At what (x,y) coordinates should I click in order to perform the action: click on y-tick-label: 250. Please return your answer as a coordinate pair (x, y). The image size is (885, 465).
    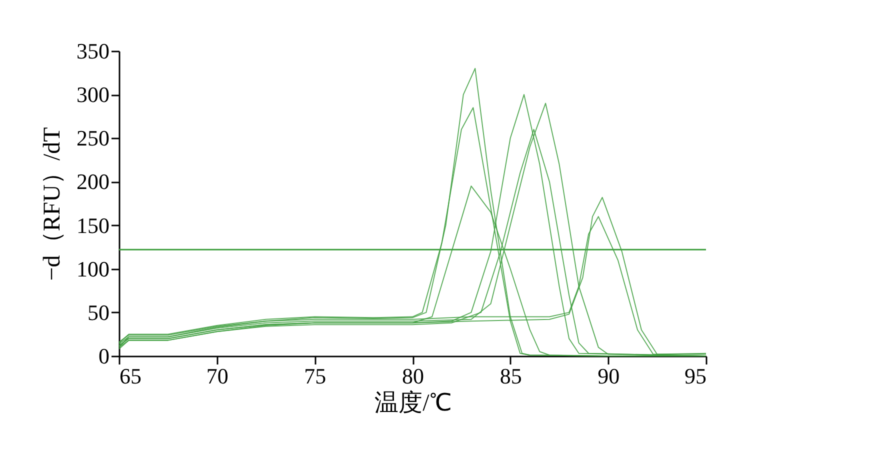
    Looking at the image, I should click on (93, 138).